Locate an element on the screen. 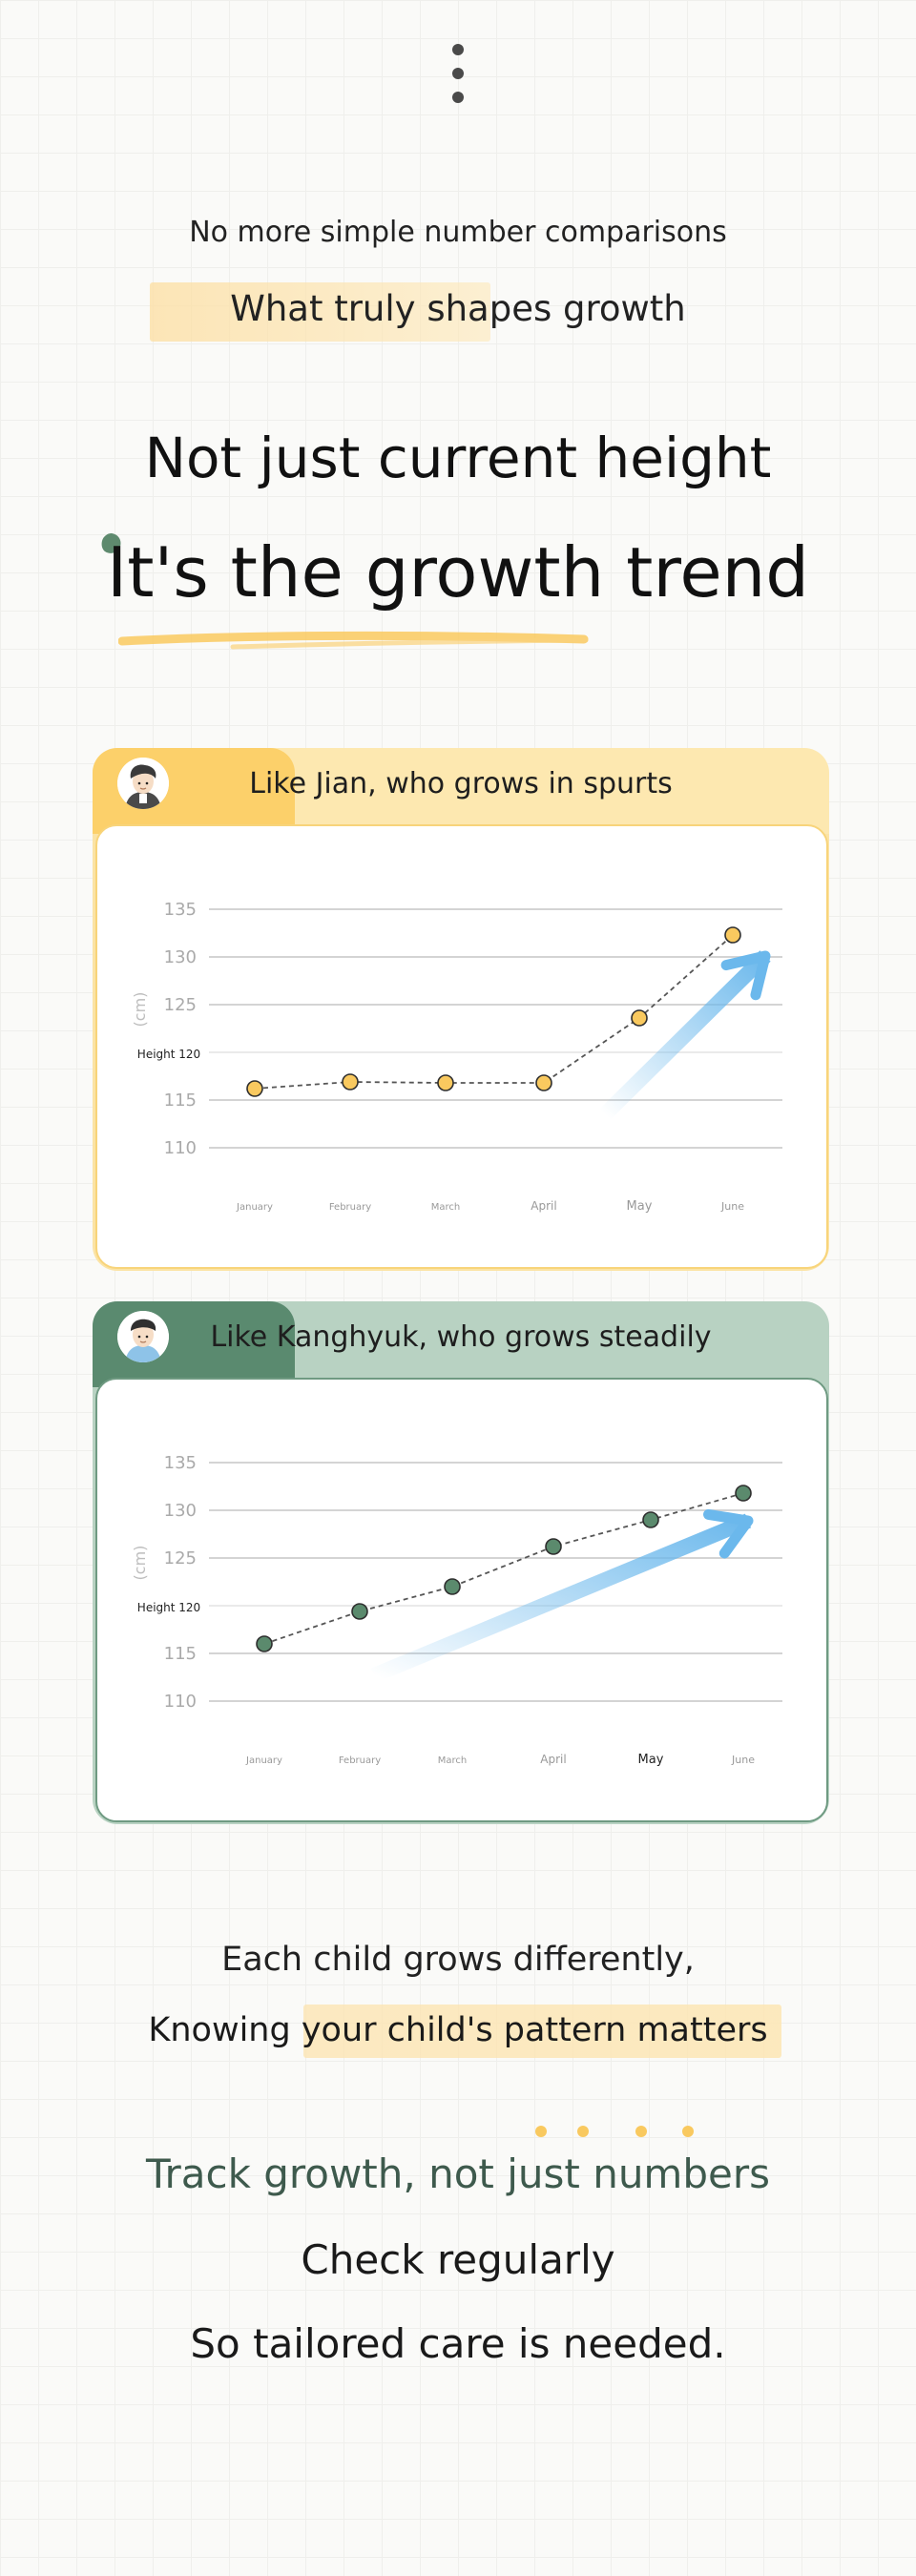 The height and width of the screenshot is (2576, 916). outro-line-2-prefix: Knowing is located at coordinates (225, 2030).